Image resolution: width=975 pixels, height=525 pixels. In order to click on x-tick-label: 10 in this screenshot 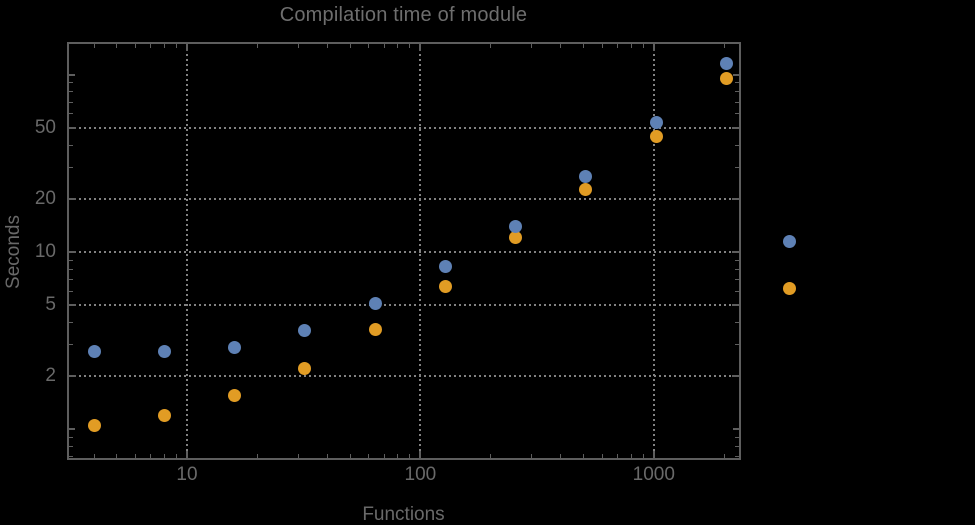, I will do `click(187, 474)`.